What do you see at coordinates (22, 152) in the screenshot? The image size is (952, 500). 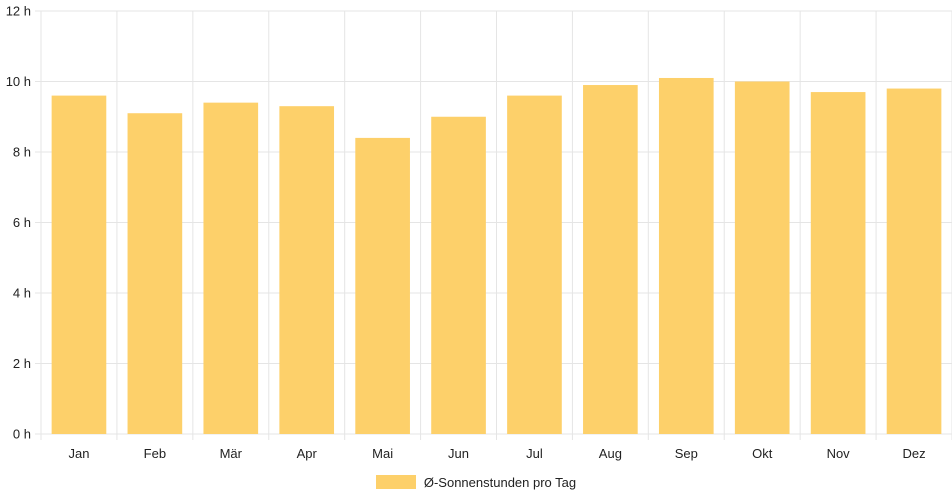 I see `y-tick-label: 8 h` at bounding box center [22, 152].